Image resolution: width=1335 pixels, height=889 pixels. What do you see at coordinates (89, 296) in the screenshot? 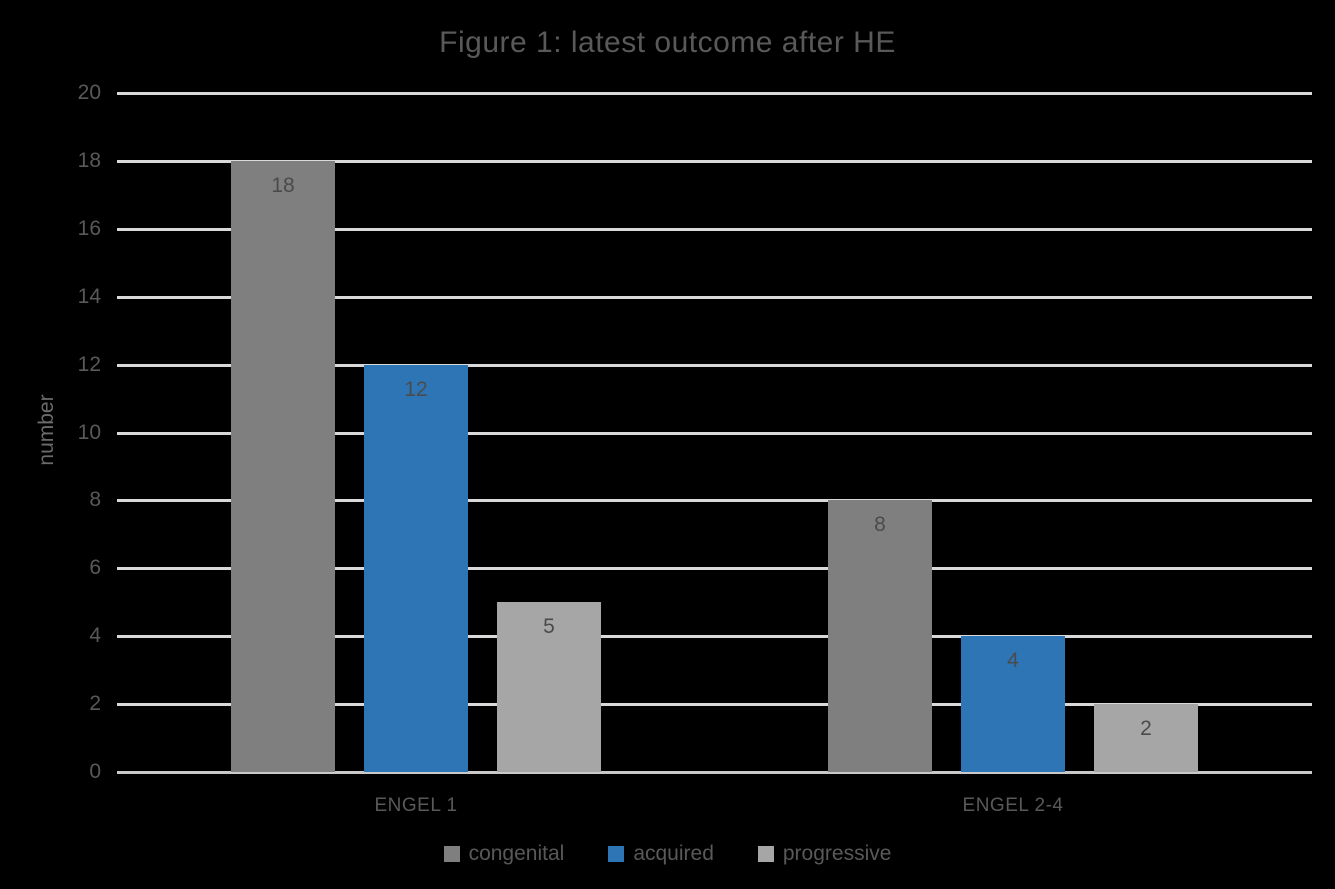
I see `y-tick-label-14: 14` at bounding box center [89, 296].